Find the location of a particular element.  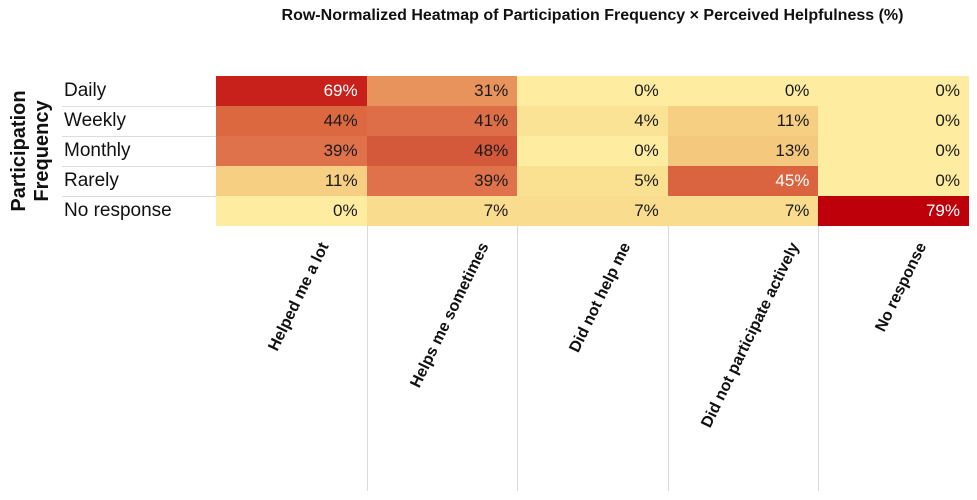

cell-value: 69% is located at coordinates (340, 90).